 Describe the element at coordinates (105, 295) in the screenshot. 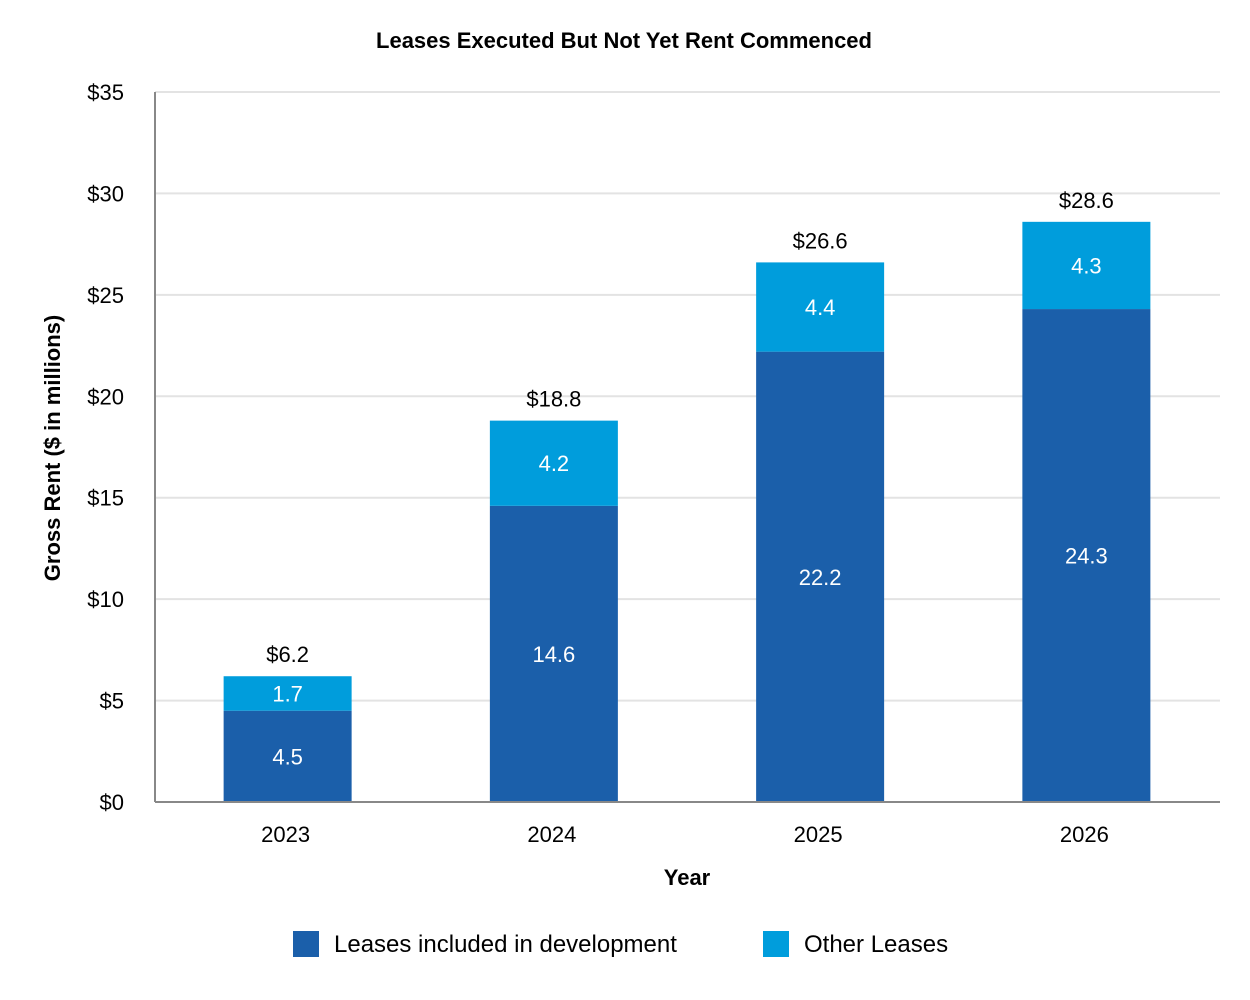

I see `y-tick-label: $25` at that location.